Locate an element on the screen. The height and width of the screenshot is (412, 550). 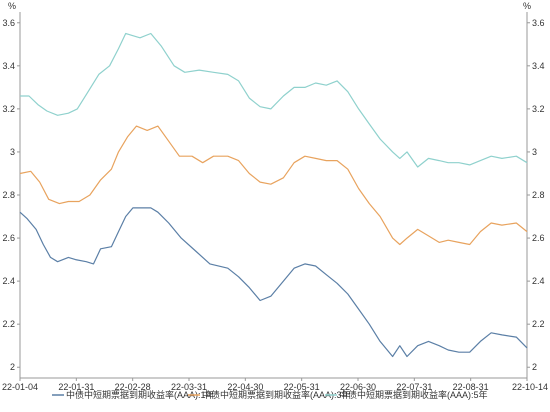
y-tick-label-left: 2.8 is located at coordinates (8, 195).